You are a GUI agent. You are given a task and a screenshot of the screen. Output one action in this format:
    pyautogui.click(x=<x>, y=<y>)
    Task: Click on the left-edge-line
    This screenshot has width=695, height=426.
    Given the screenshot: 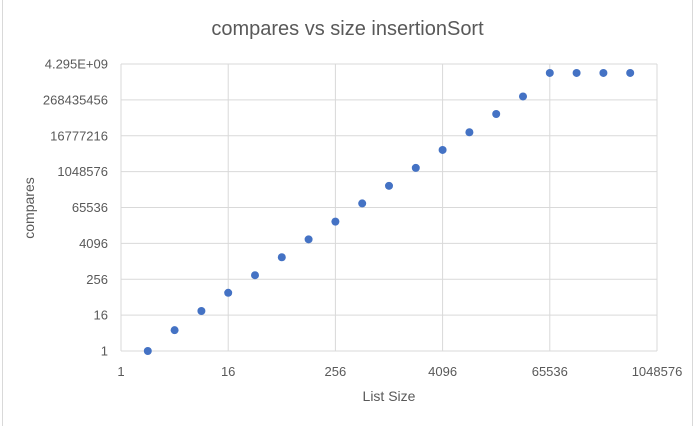 What is the action you would take?
    pyautogui.click(x=2, y=213)
    